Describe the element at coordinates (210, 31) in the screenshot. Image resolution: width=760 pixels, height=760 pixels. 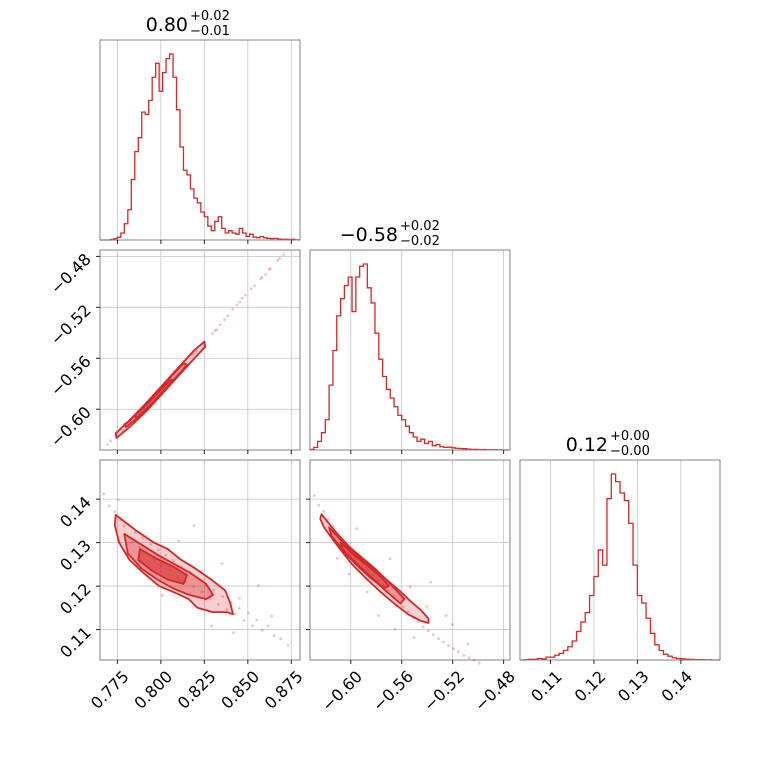
I see `param-title-minus-0: −0.01` at that location.